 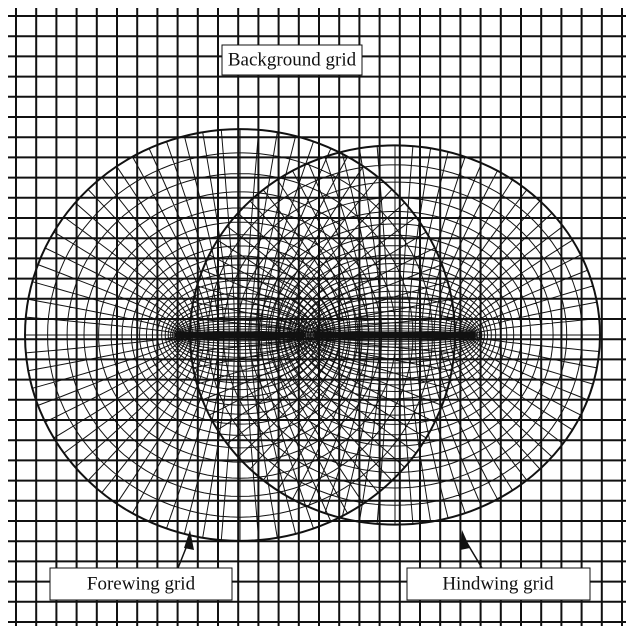 I want to click on background-label: Background grid, so click(x=292, y=59).